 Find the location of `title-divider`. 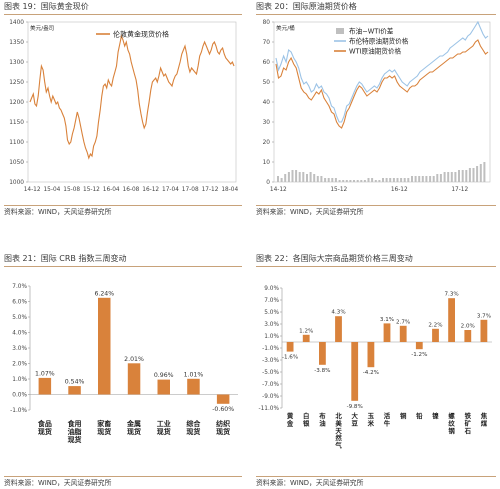

title-divider is located at coordinates (376, 266).